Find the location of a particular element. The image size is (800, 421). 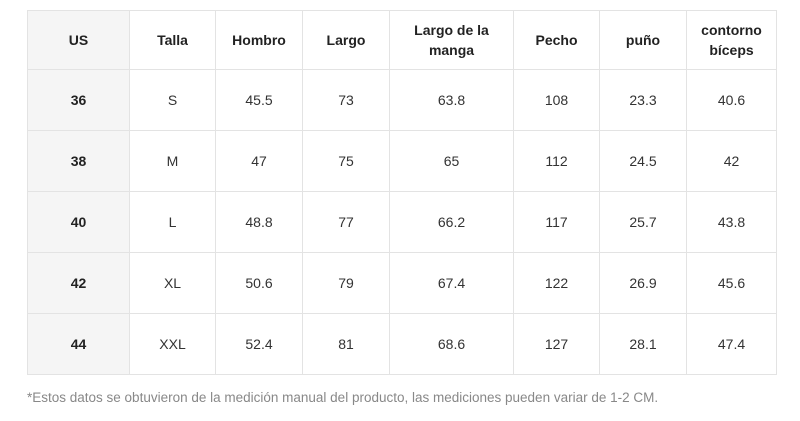

table-row: 36 S 45.5 73 63.8 108 23.3 40.6 is located at coordinates (402, 100).